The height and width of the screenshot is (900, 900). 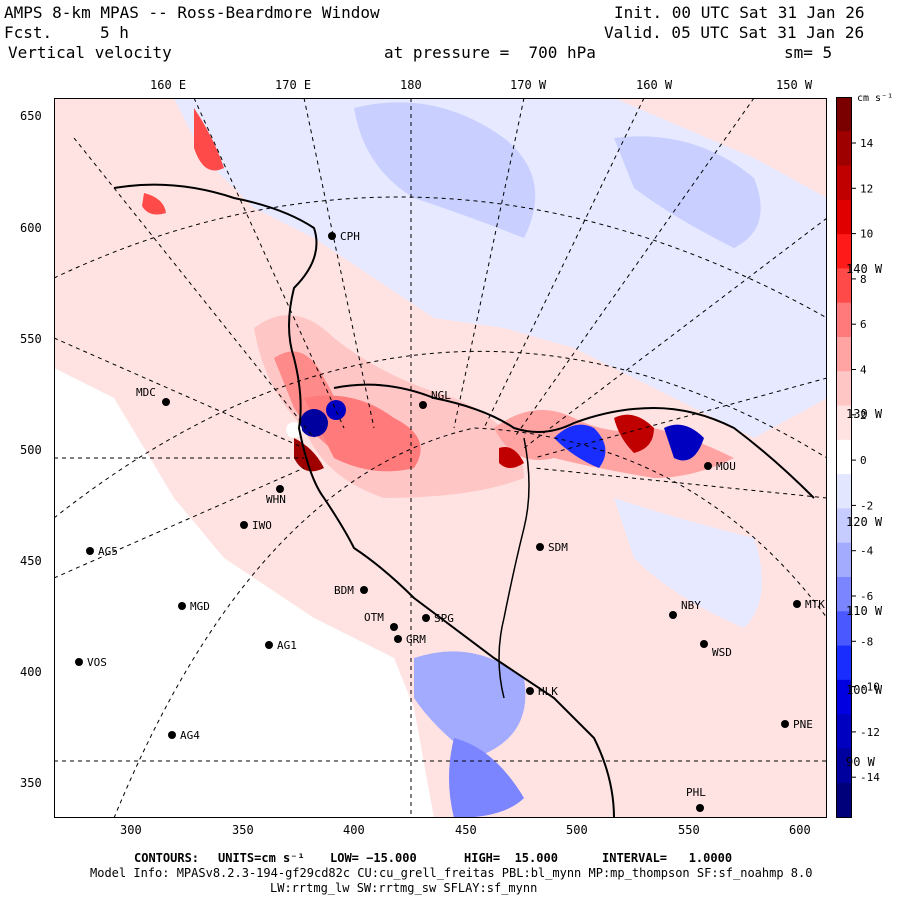 What do you see at coordinates (28, 32) in the screenshot?
I see `forecast-label: Fcst.` at bounding box center [28, 32].